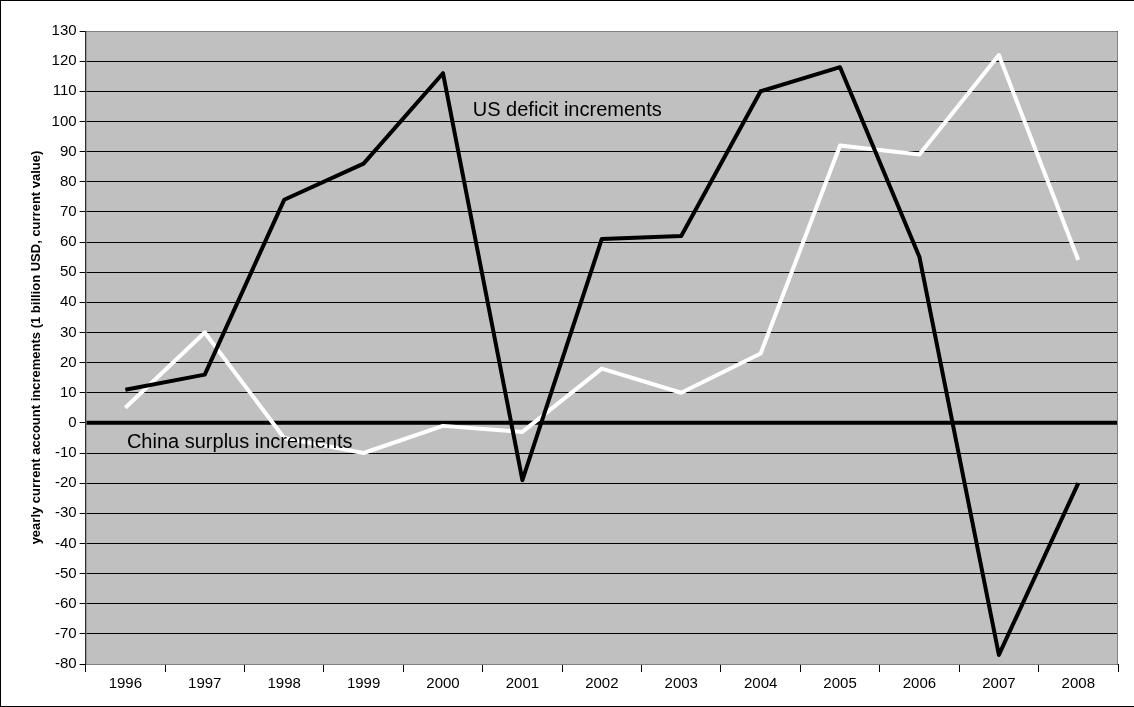  What do you see at coordinates (443, 683) in the screenshot?
I see `x-tick-label: 2000` at bounding box center [443, 683].